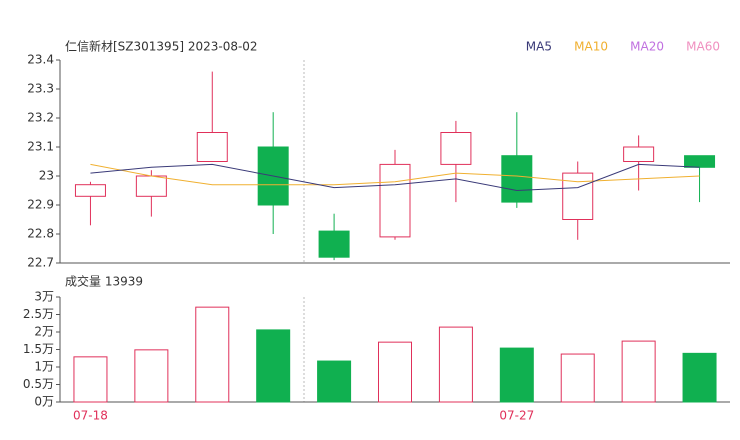 The image size is (740, 440). I want to click on legend-label: MA60, so click(703, 47).